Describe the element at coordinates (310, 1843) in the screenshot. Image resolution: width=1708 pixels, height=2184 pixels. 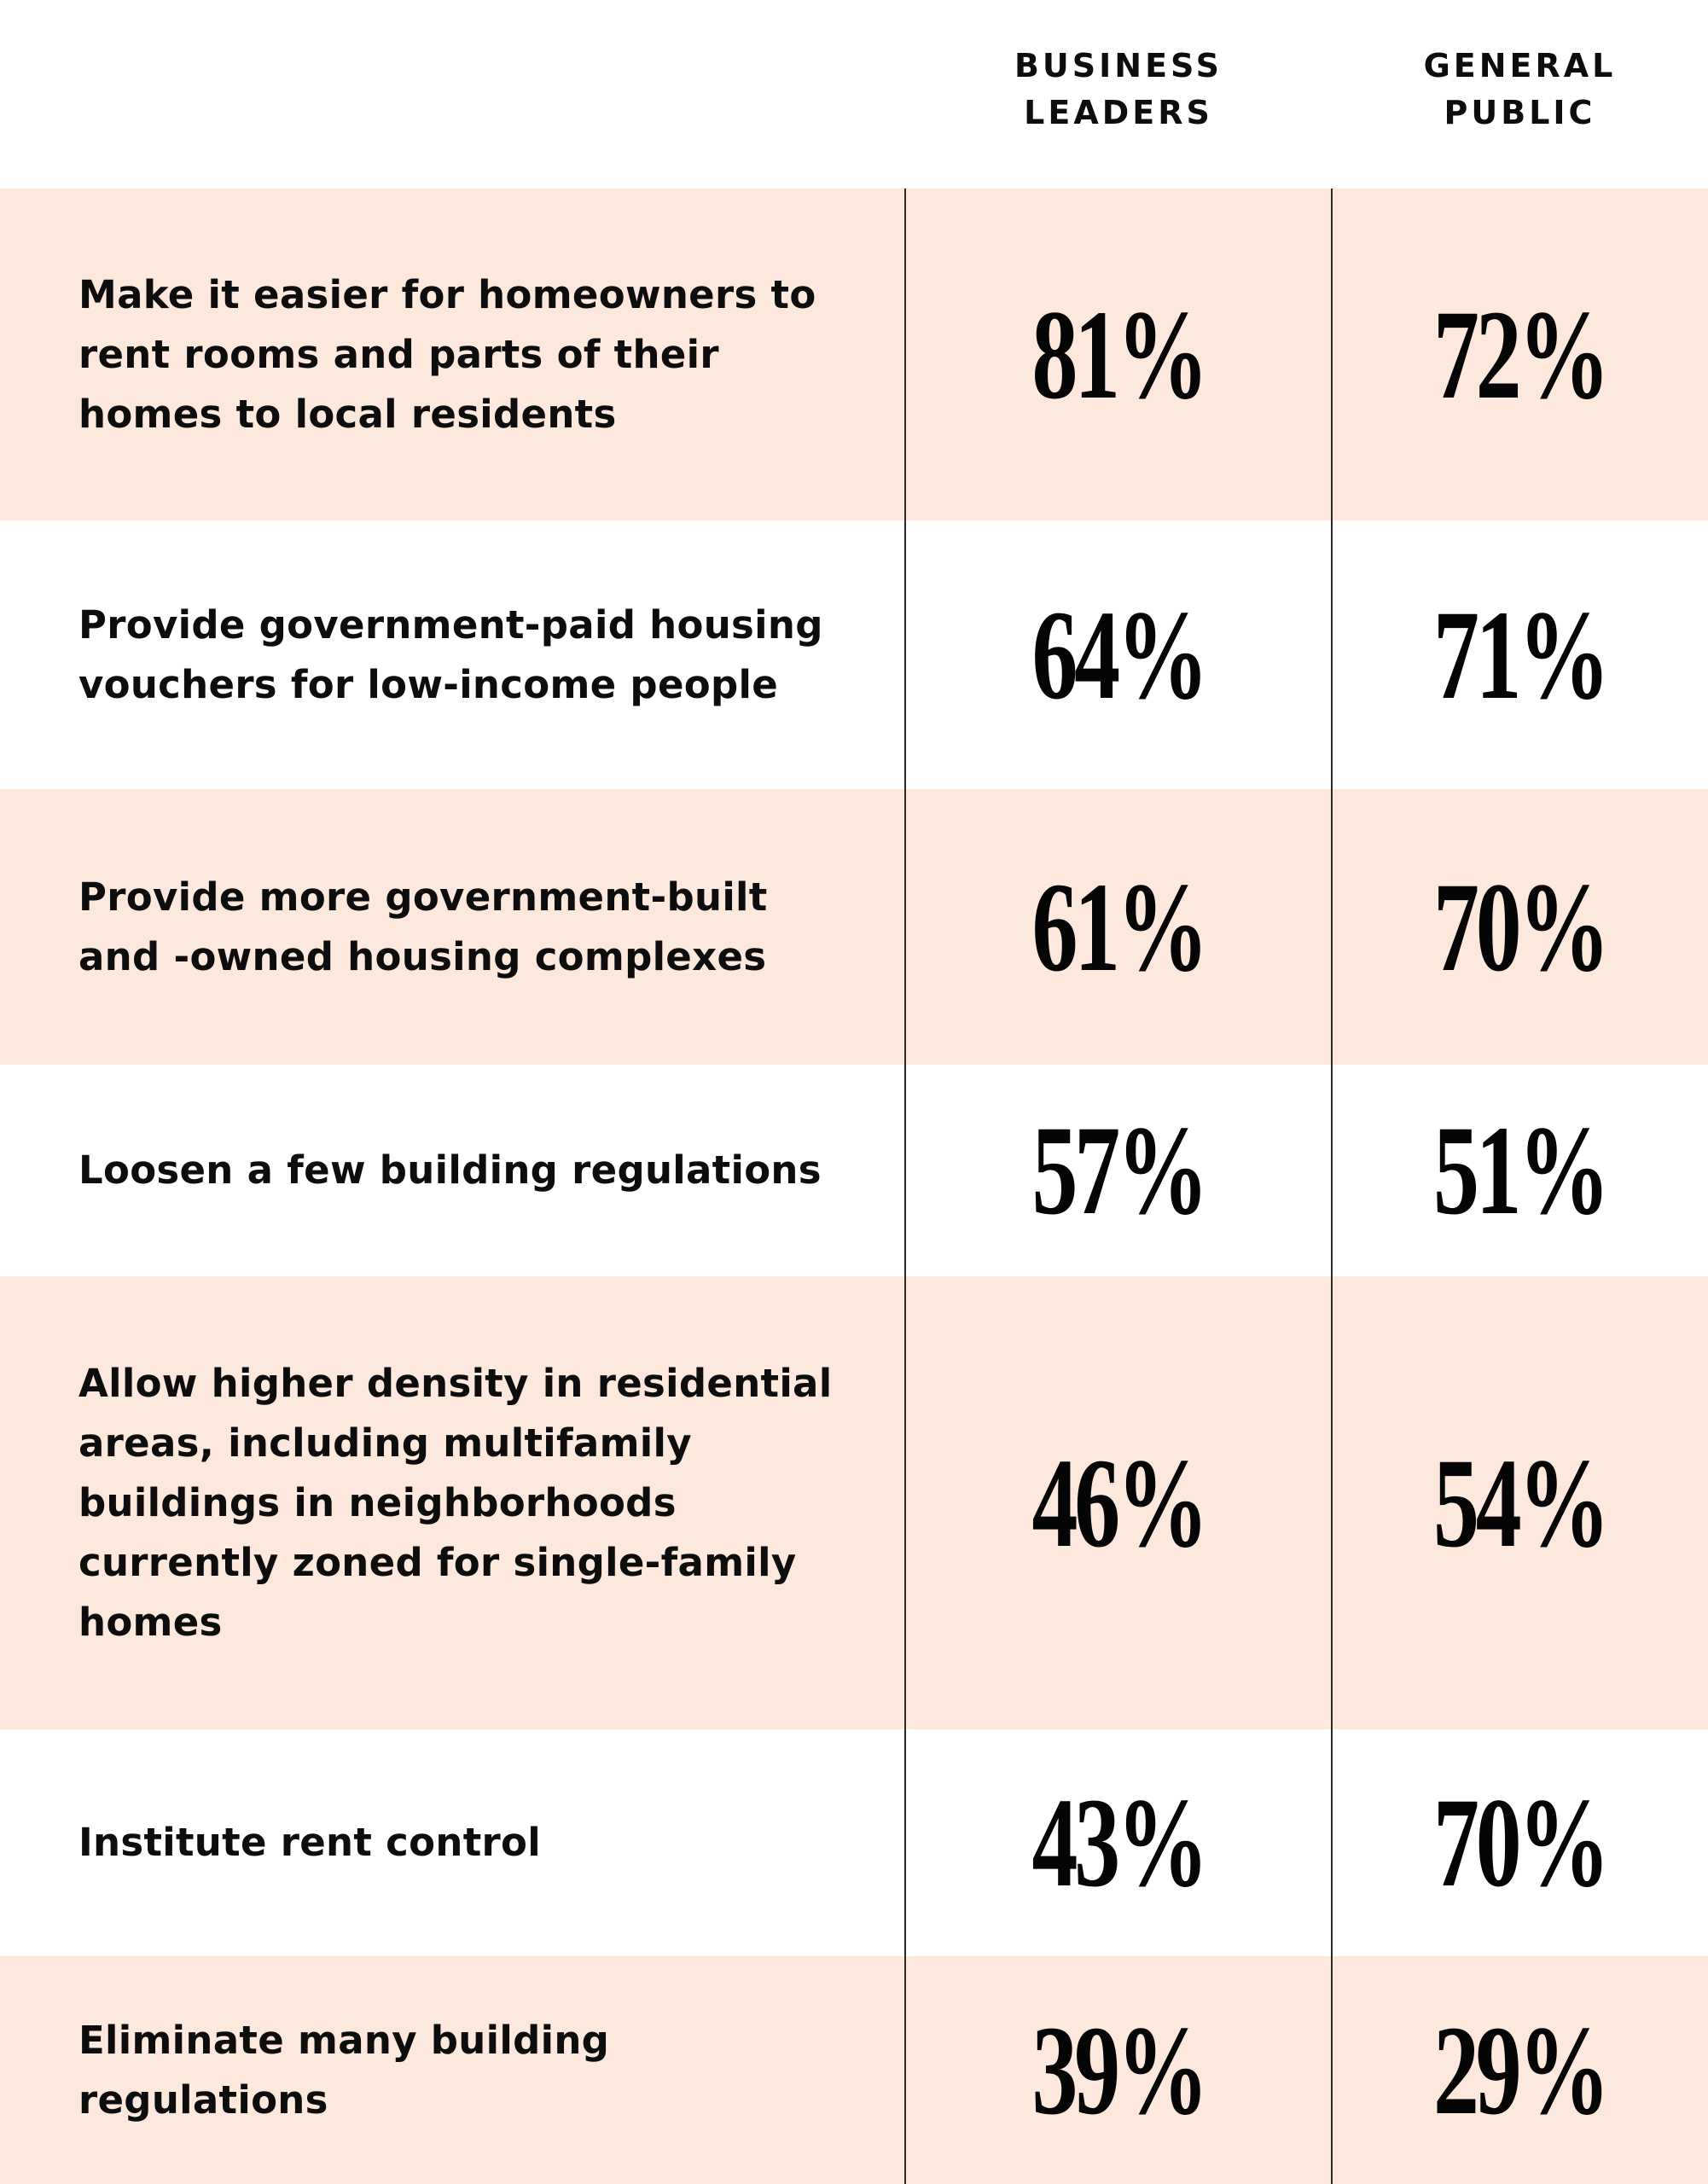
I see `row-label: Institute rent control` at that location.